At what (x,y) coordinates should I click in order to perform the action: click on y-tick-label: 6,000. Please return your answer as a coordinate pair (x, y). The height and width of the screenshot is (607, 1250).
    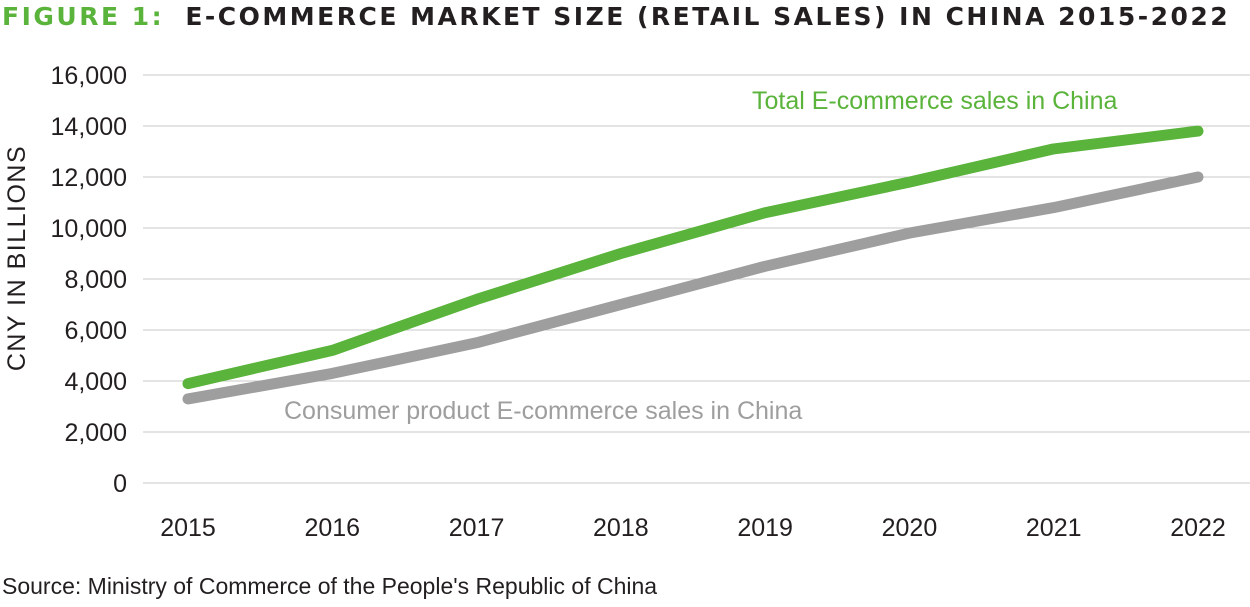
    Looking at the image, I should click on (95, 331).